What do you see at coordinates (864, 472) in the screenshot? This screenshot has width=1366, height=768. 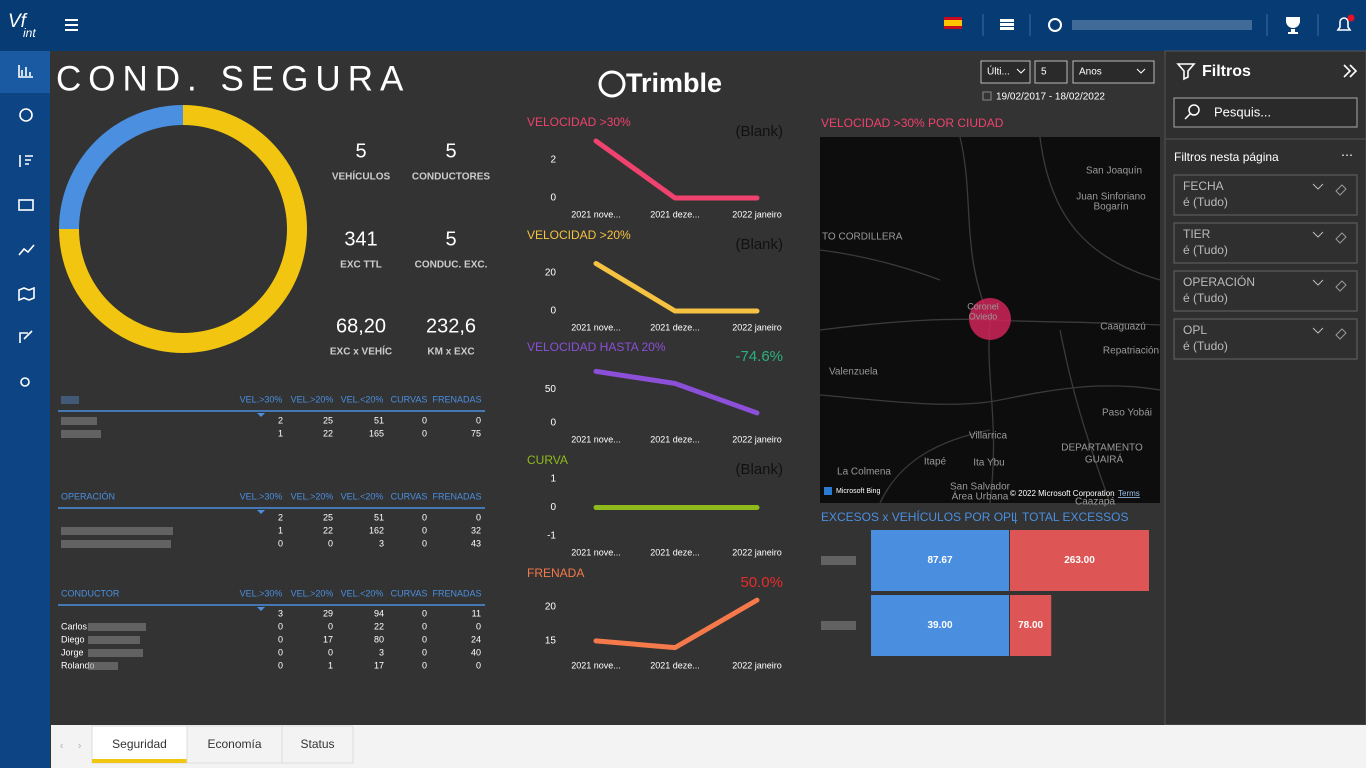 I see `map-place: La Colmena` at bounding box center [864, 472].